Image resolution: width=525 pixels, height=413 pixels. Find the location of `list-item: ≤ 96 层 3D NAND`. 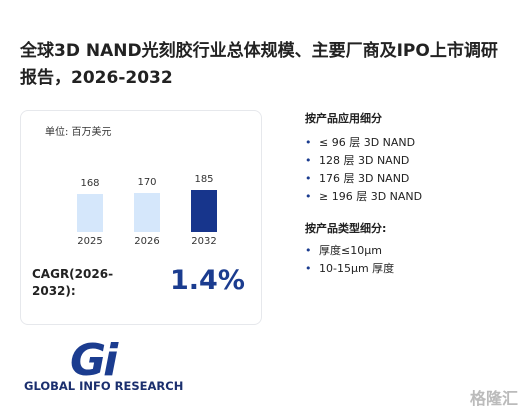

list-item: ≤ 96 层 3D NAND is located at coordinates (360, 142).